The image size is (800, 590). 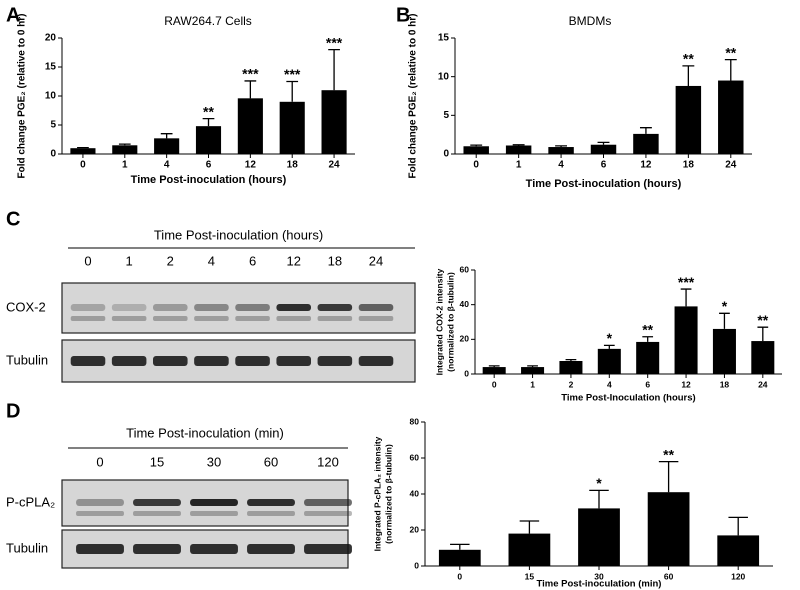 I want to click on lane-label: 15, so click(x=157, y=461).